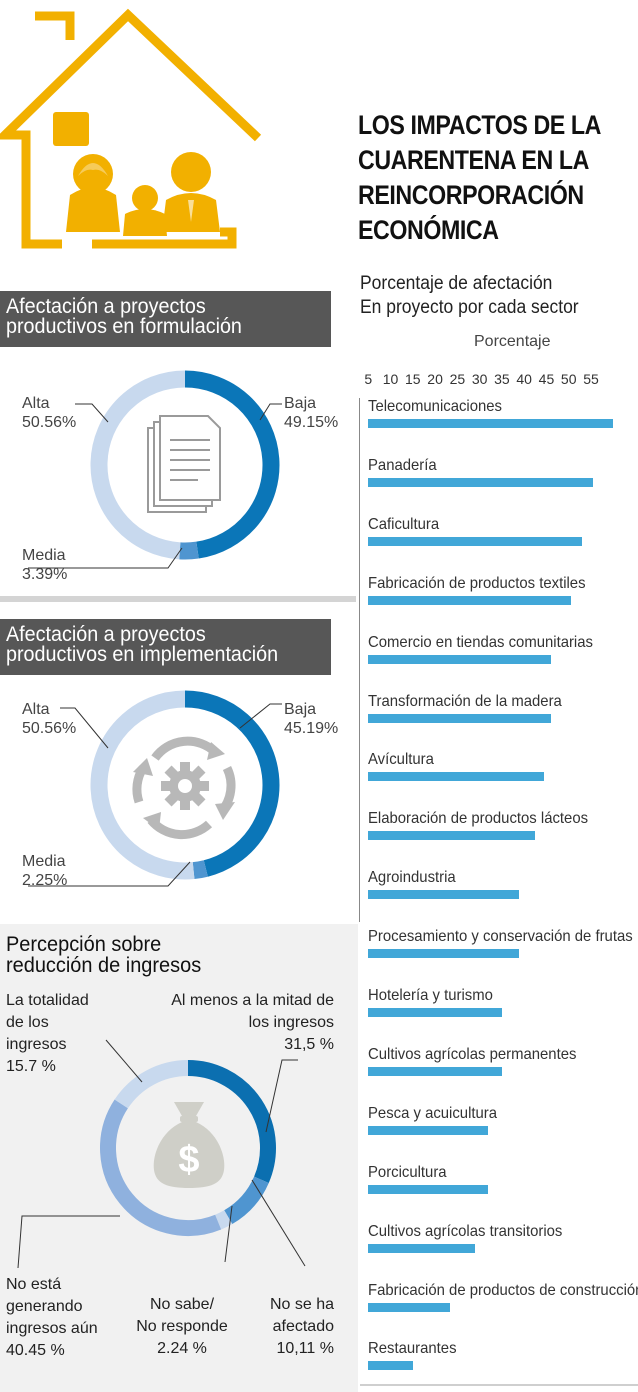 This screenshot has height=1392, width=638. Describe the element at coordinates (412, 878) in the screenshot. I see `bar-category-label: Agroindustria` at that location.